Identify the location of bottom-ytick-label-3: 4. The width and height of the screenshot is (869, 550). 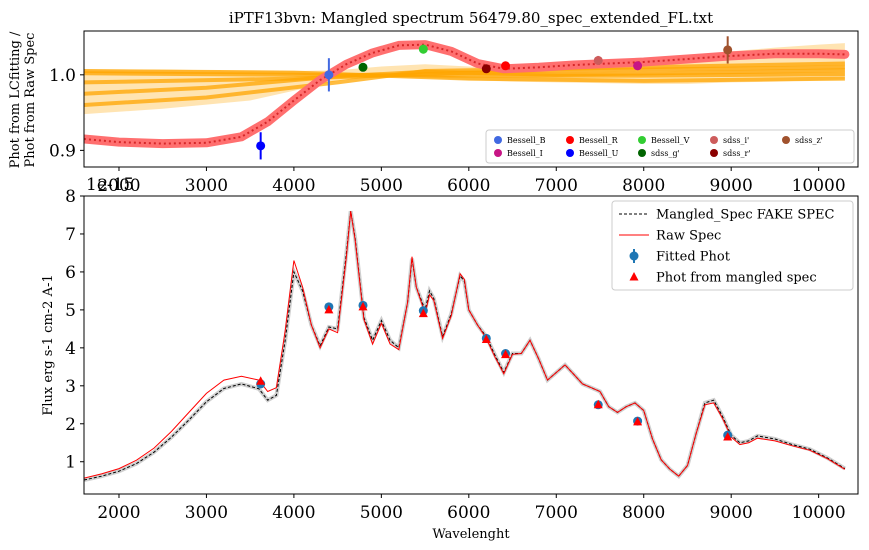
(70, 349).